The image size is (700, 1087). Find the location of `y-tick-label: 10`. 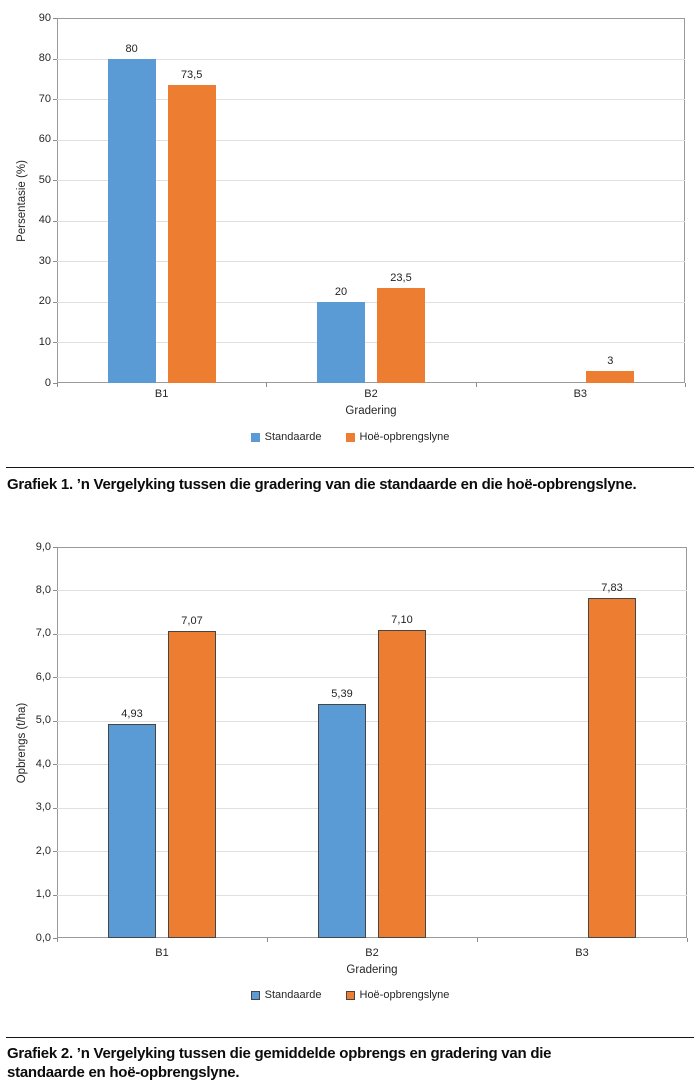

y-tick-label: 10 is located at coordinates (44, 341).